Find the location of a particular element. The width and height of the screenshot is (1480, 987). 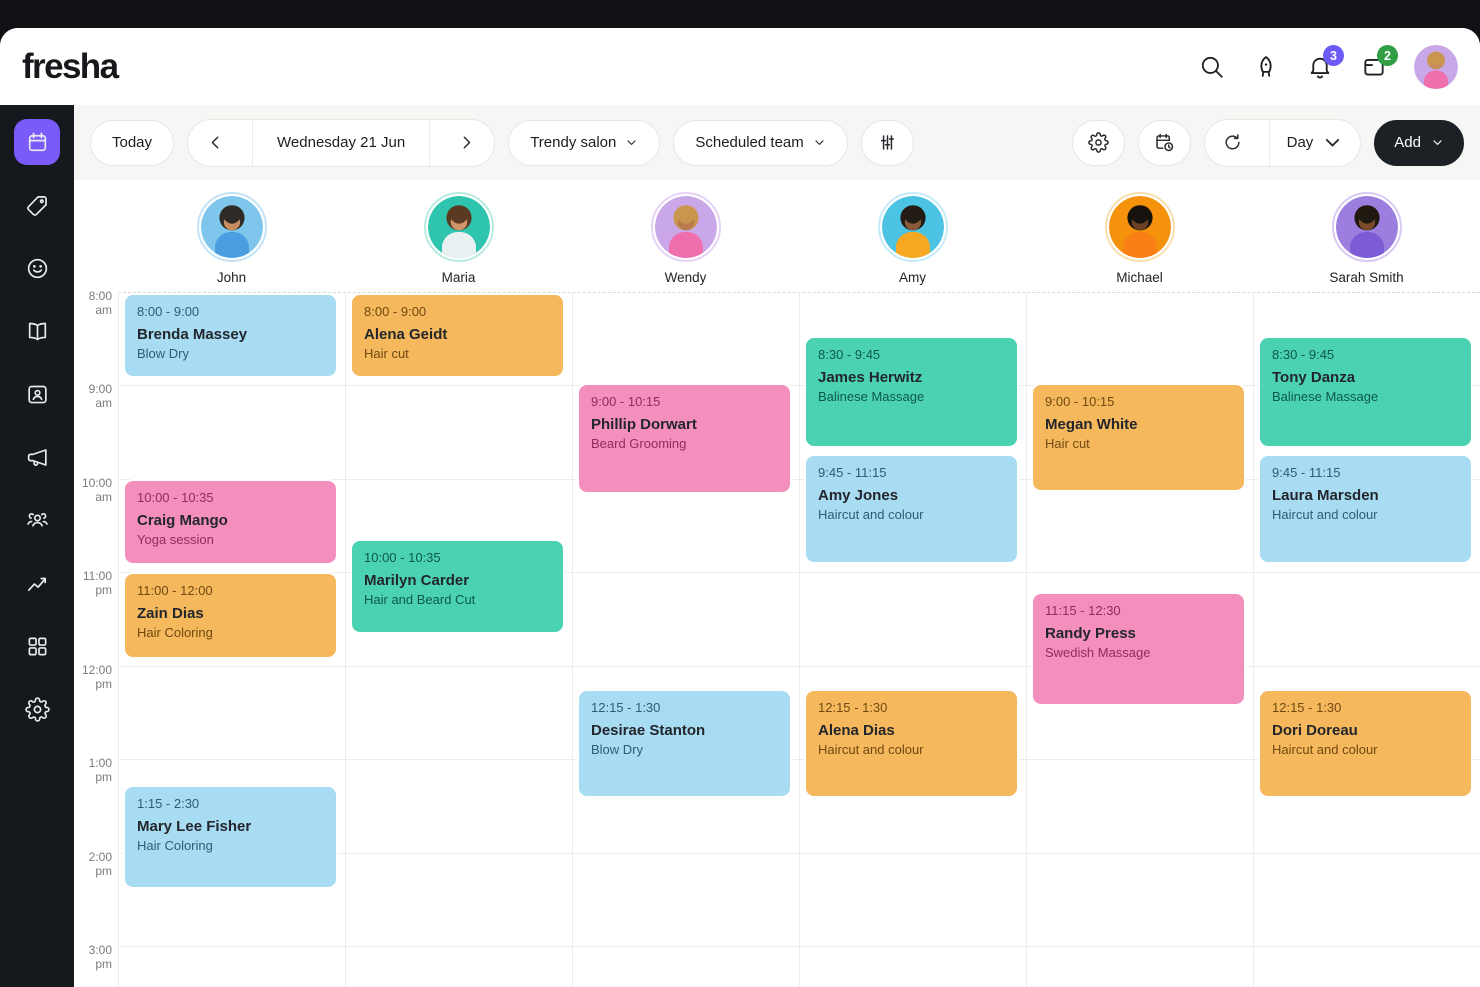

time-hour: 9:00 is located at coordinates (100, 389).